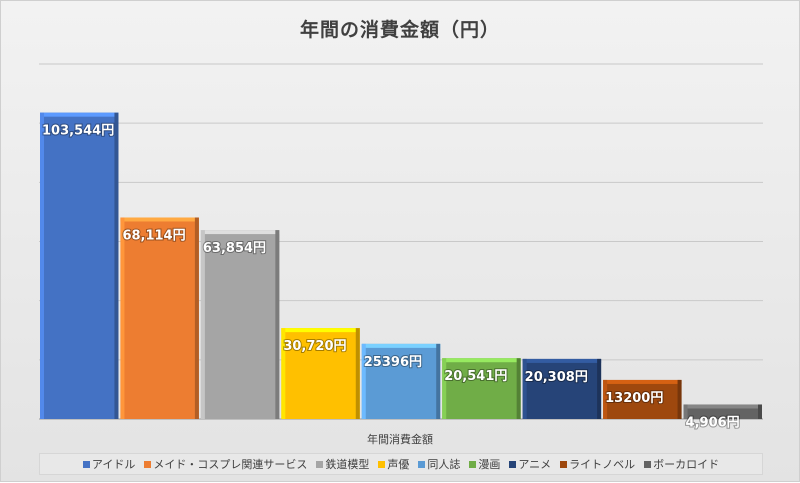 The width and height of the screenshot is (800, 483). Describe the element at coordinates (400, 439) in the screenshot. I see `x-axis-label: 年間消費金額` at that location.